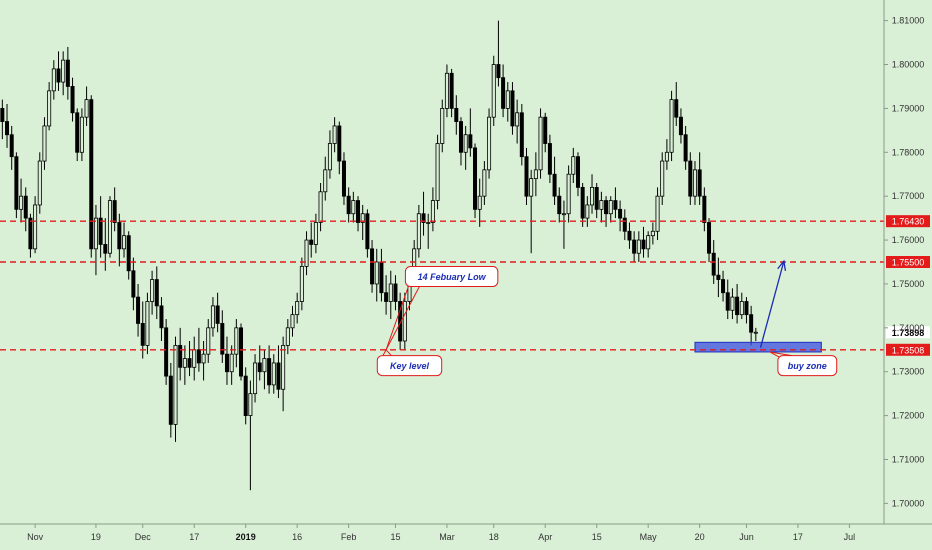 This screenshot has height=550, width=932. I want to click on key-level-callout-text: Key level, so click(410, 366).